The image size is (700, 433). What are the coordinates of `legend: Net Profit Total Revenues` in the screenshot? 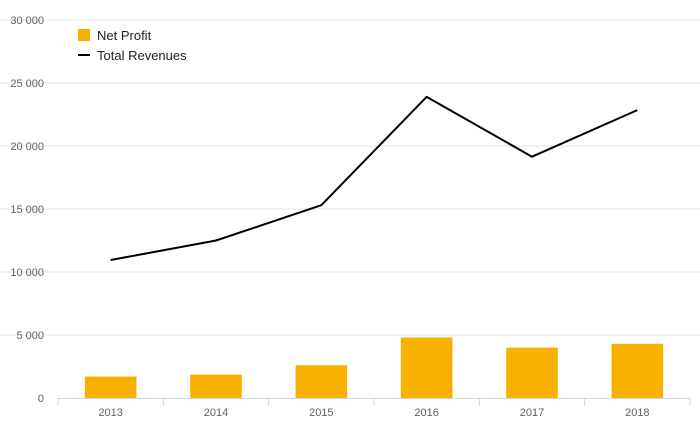 It's located at (132, 45).